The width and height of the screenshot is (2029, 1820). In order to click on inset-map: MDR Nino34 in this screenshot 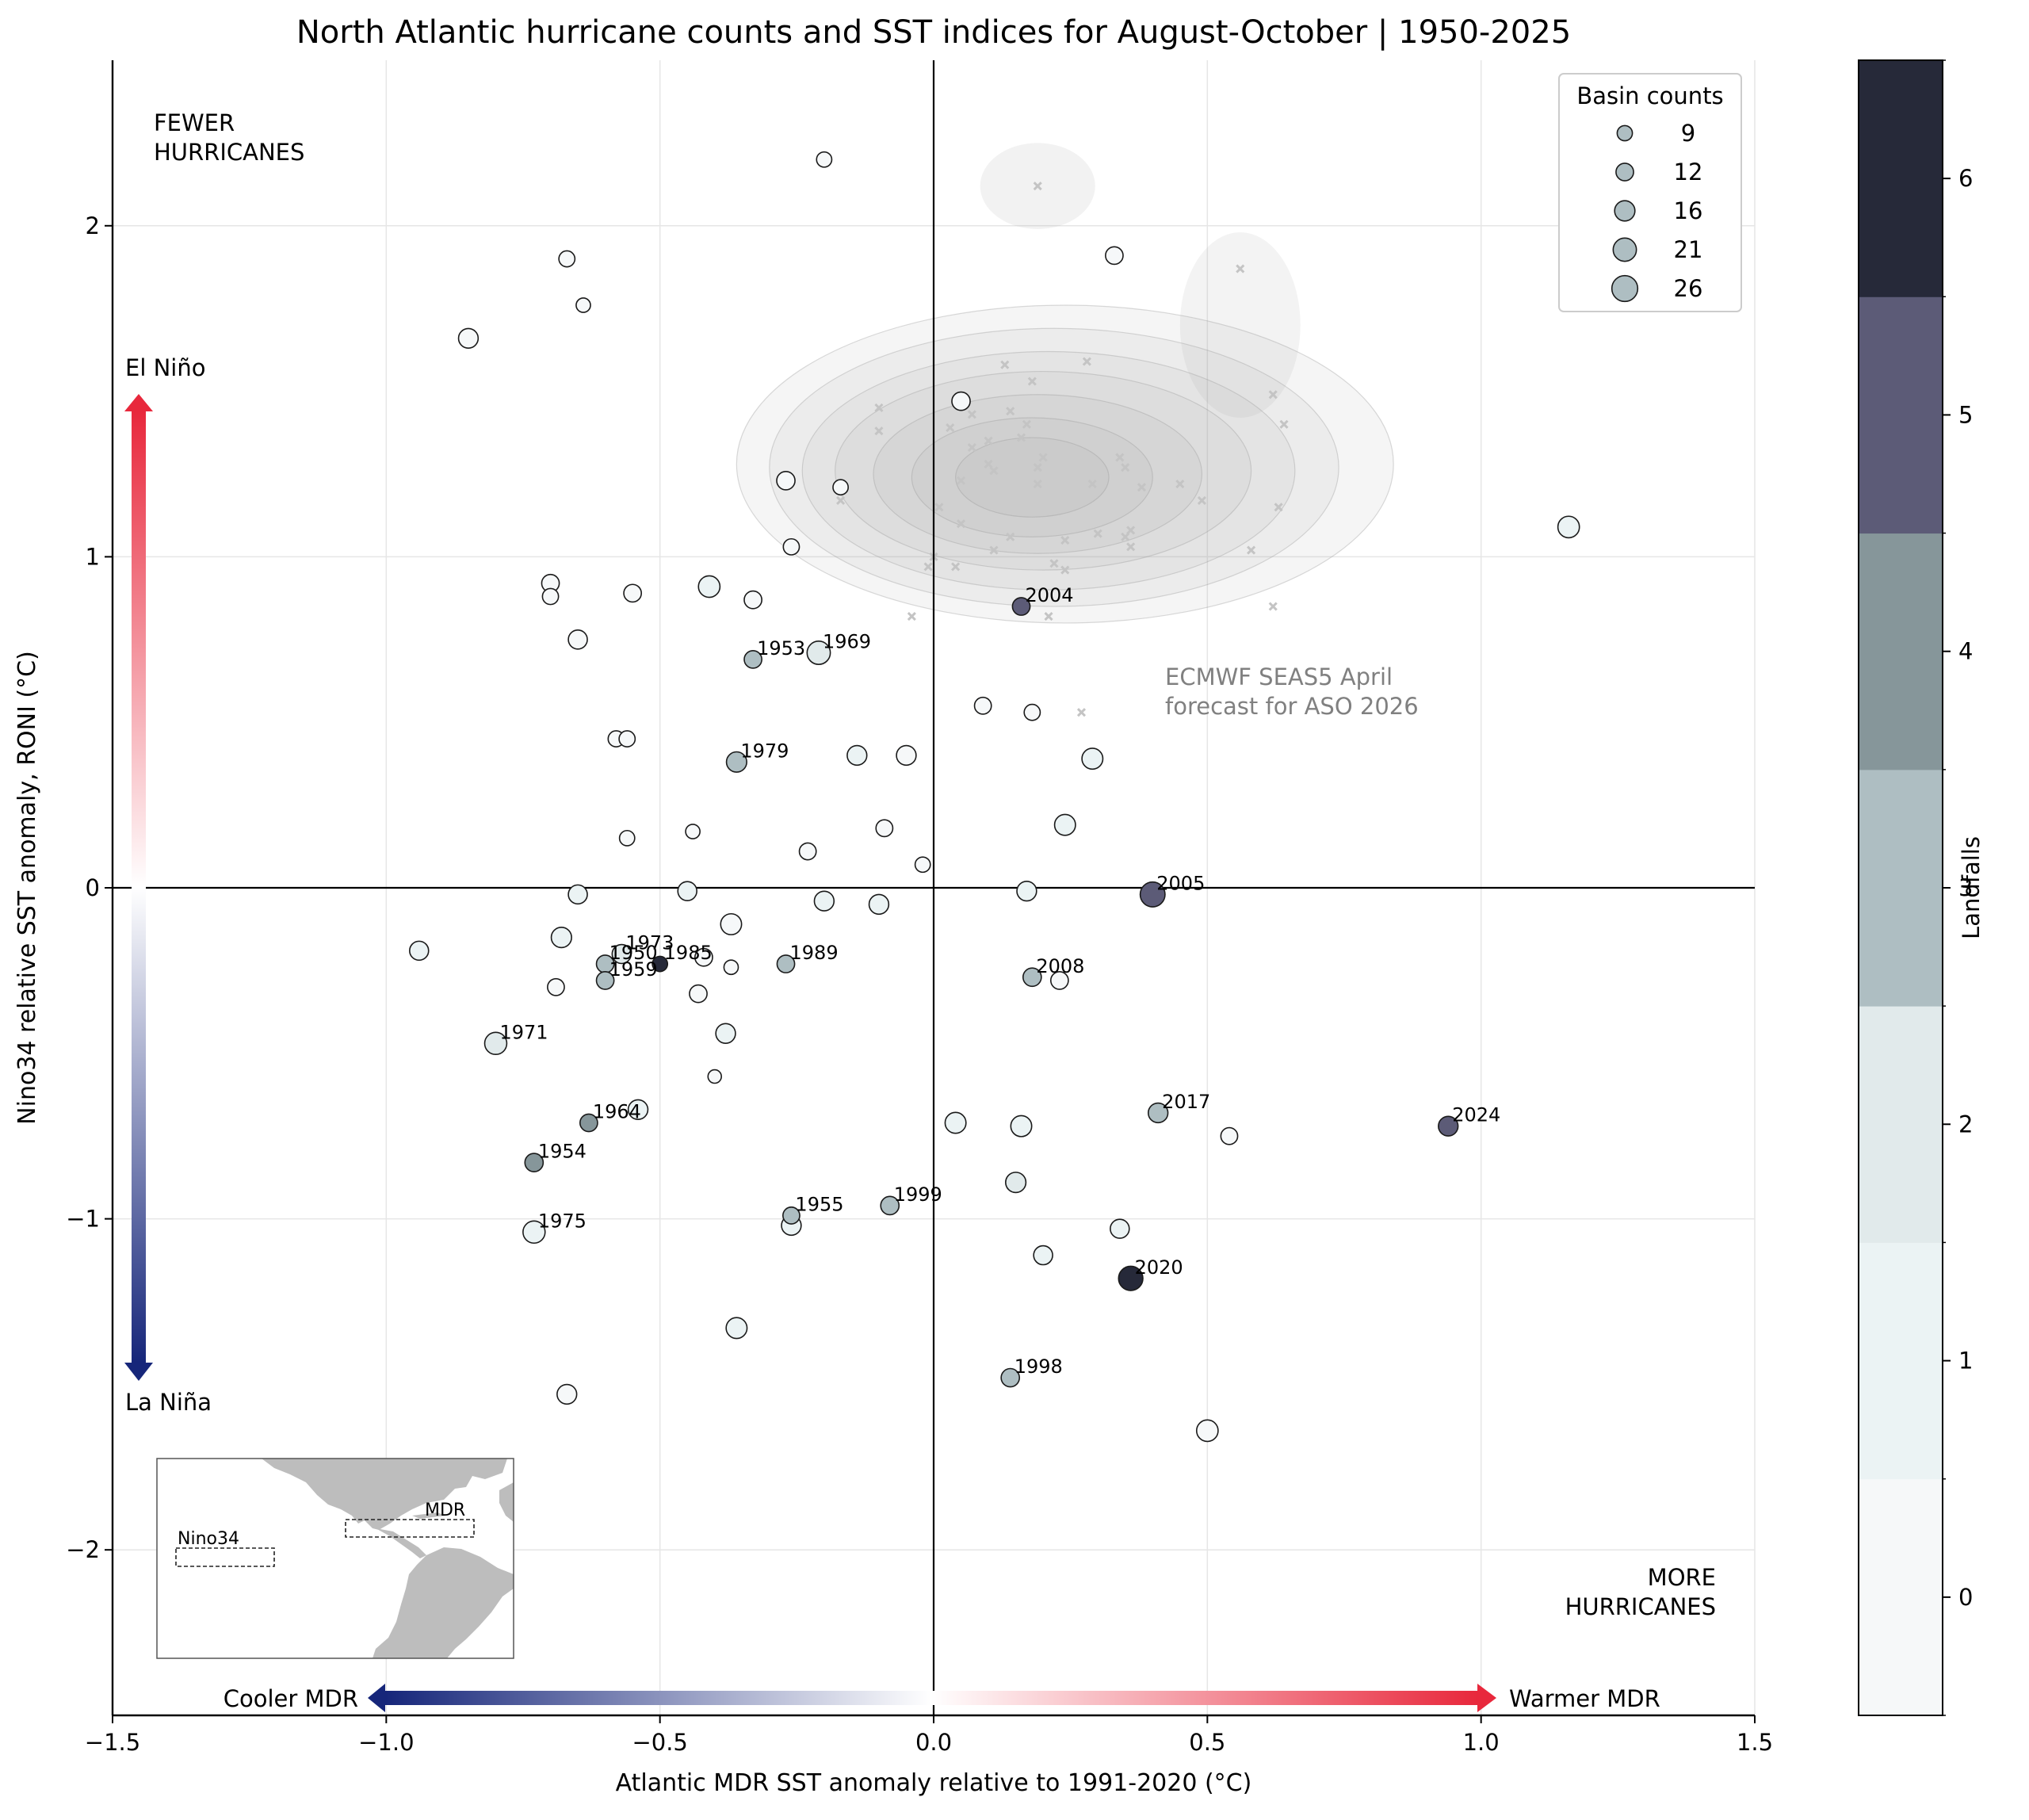, I will do `click(335, 1558)`.